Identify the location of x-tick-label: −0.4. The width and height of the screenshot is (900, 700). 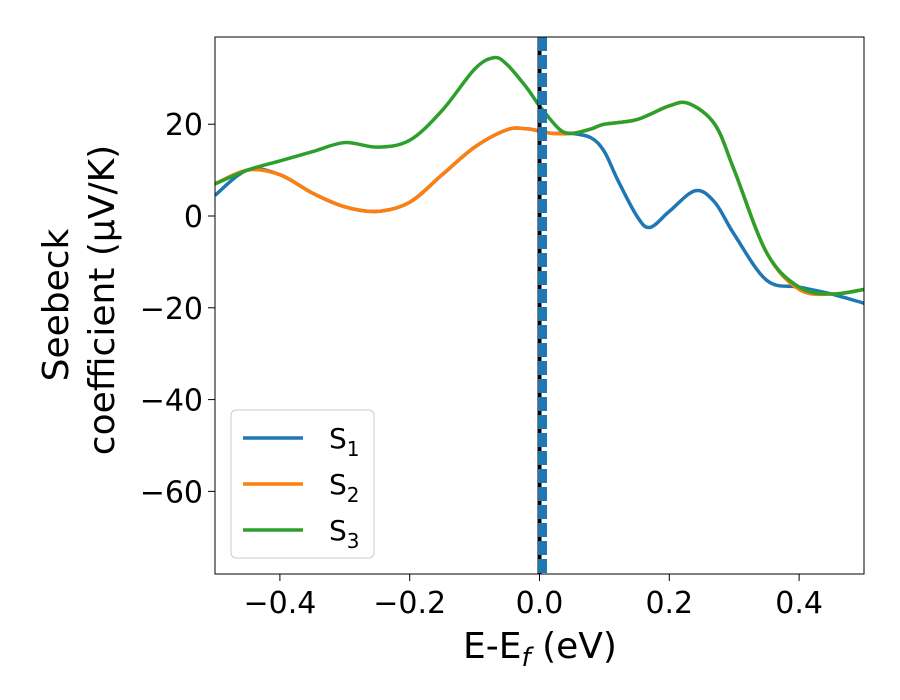
(279, 603).